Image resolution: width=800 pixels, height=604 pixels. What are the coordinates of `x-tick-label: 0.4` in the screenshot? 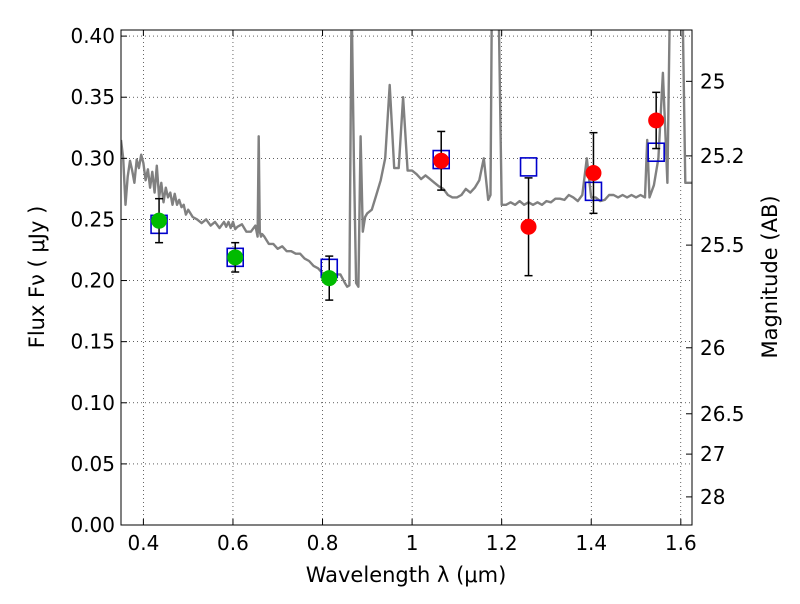 It's located at (143, 543).